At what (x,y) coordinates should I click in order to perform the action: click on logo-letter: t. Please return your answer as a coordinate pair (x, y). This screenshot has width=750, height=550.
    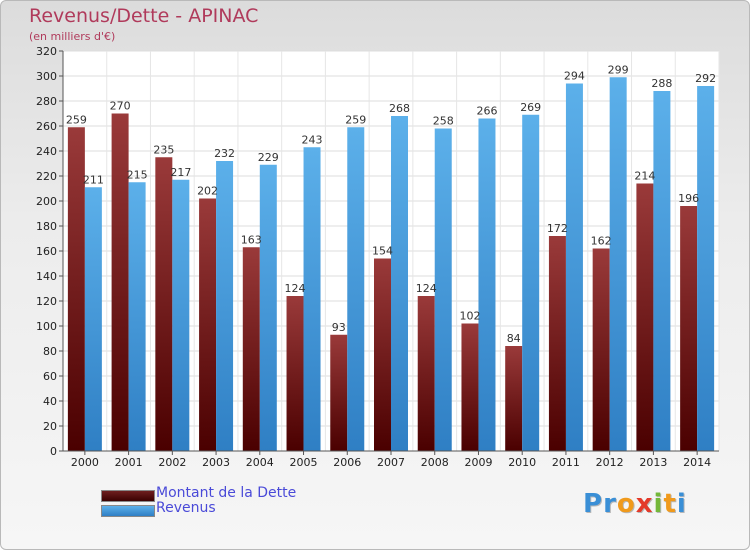
    Looking at the image, I should click on (670, 504).